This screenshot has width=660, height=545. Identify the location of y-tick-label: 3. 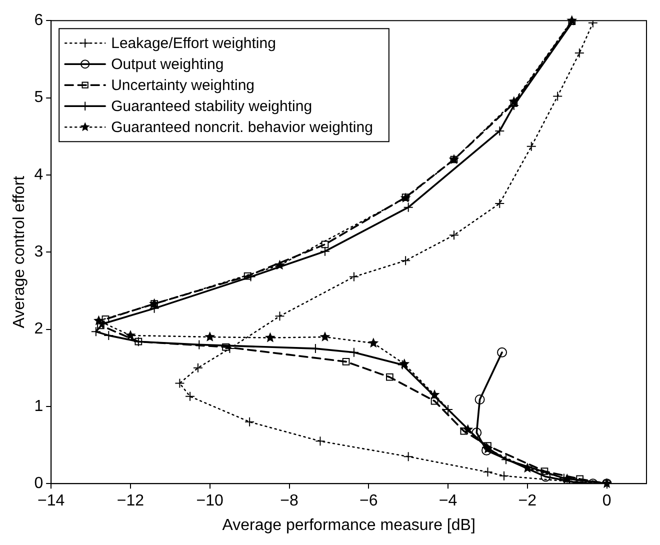
(39, 252).